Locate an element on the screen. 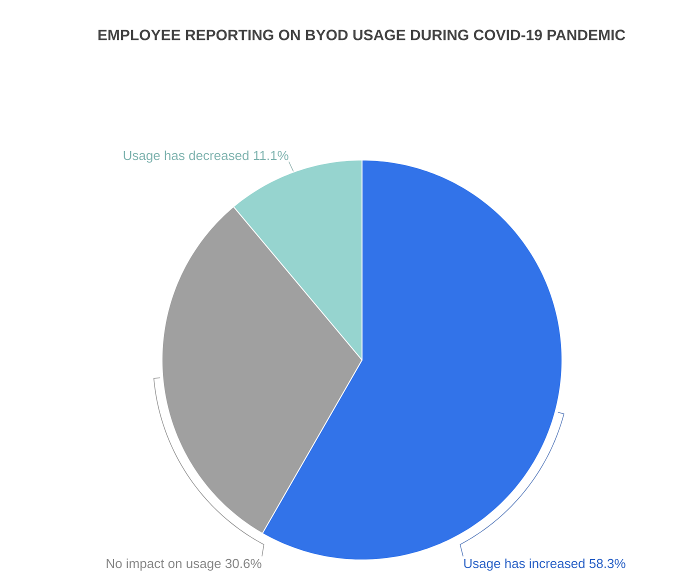 Image resolution: width=685 pixels, height=584 pixels. chart-title: EMPLOYEE REPORTING ON BYOD USAGE DURING COVID-19 PANDEMIC is located at coordinates (362, 35).